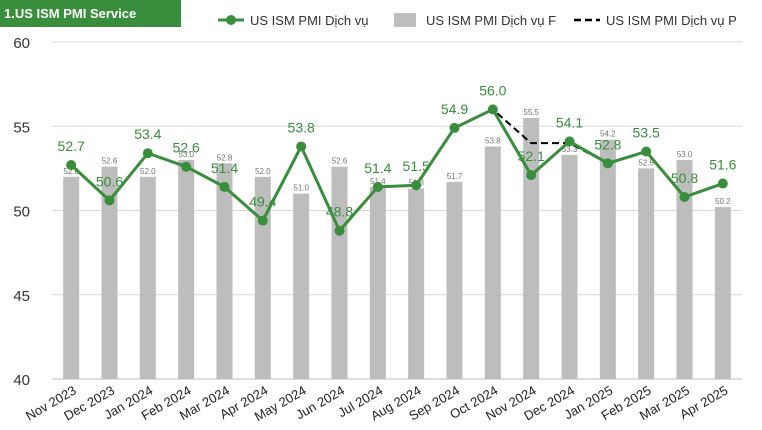 The height and width of the screenshot is (430, 762). I want to click on bar-data-label: 54.2, so click(608, 134).